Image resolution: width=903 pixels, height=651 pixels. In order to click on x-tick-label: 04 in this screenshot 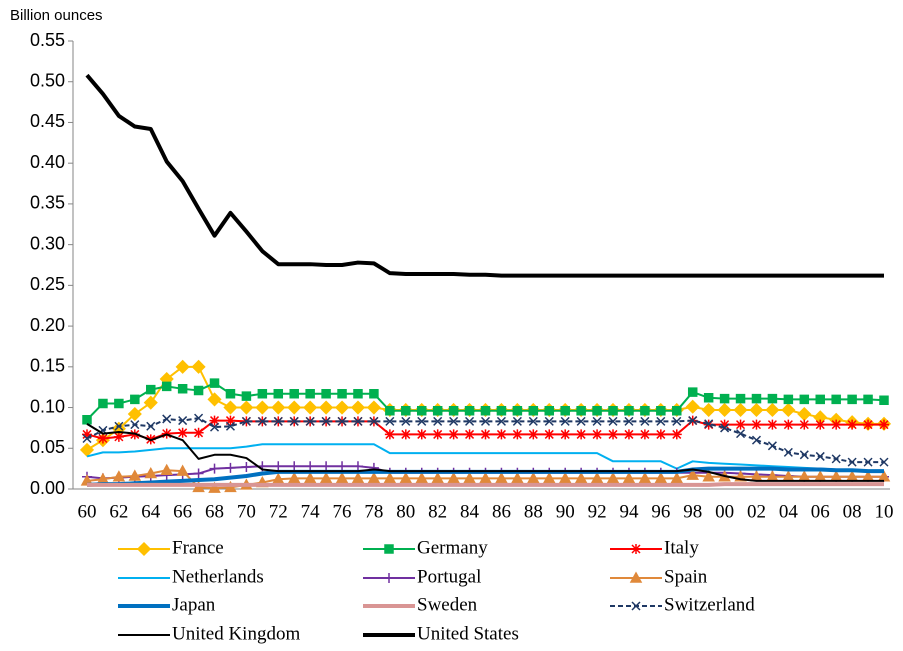, I will do `click(789, 511)`.